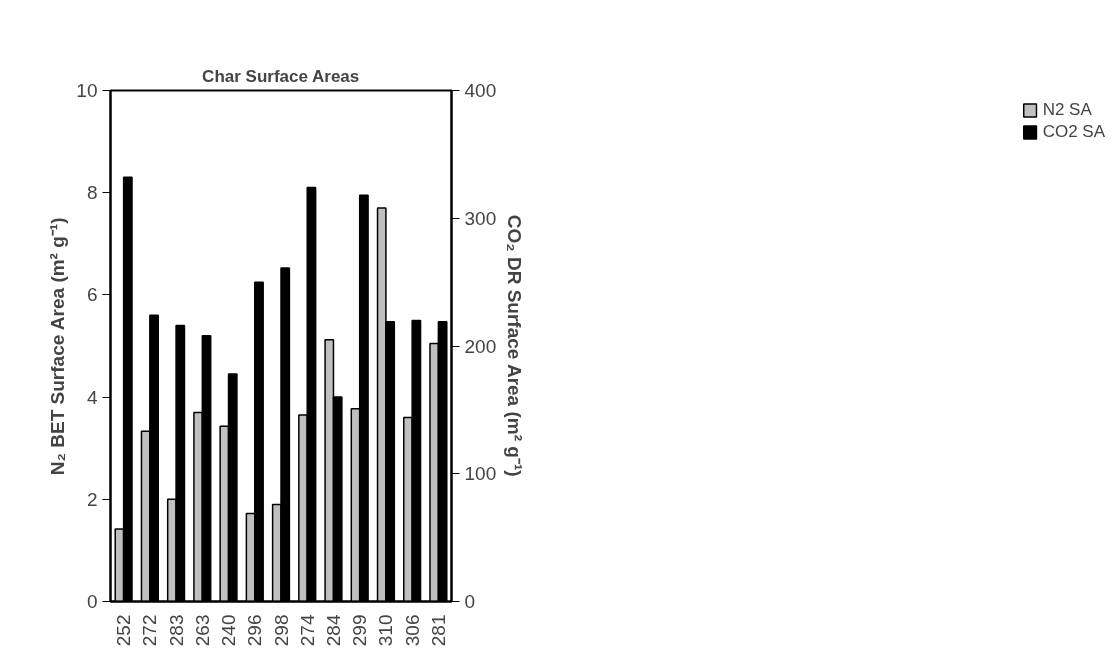 The width and height of the screenshot is (1115, 661). What do you see at coordinates (202, 630) in the screenshot?
I see `x-tick-label: 263` at bounding box center [202, 630].